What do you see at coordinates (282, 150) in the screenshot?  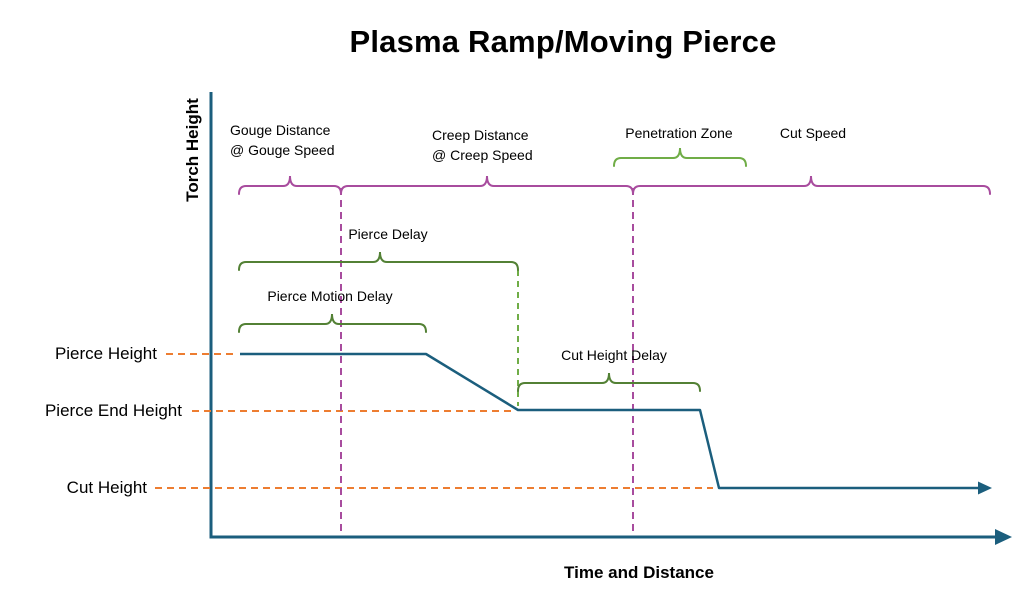 I see `gouge-distance-line2: @ Gouge Speed` at bounding box center [282, 150].